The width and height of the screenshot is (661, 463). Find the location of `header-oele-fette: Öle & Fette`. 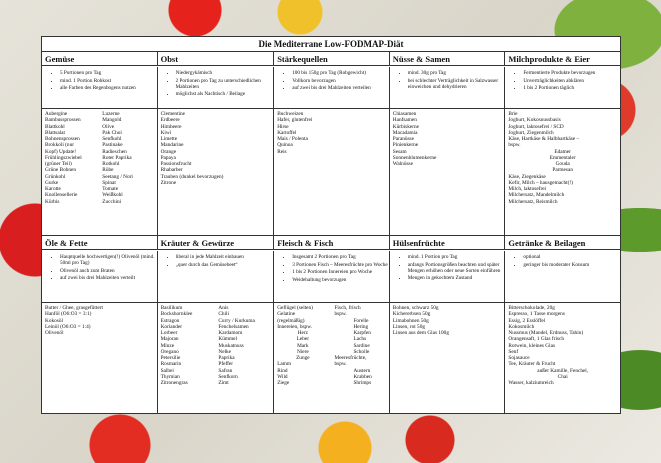

header-oele-fette: Öle & Fette is located at coordinates (100, 243).